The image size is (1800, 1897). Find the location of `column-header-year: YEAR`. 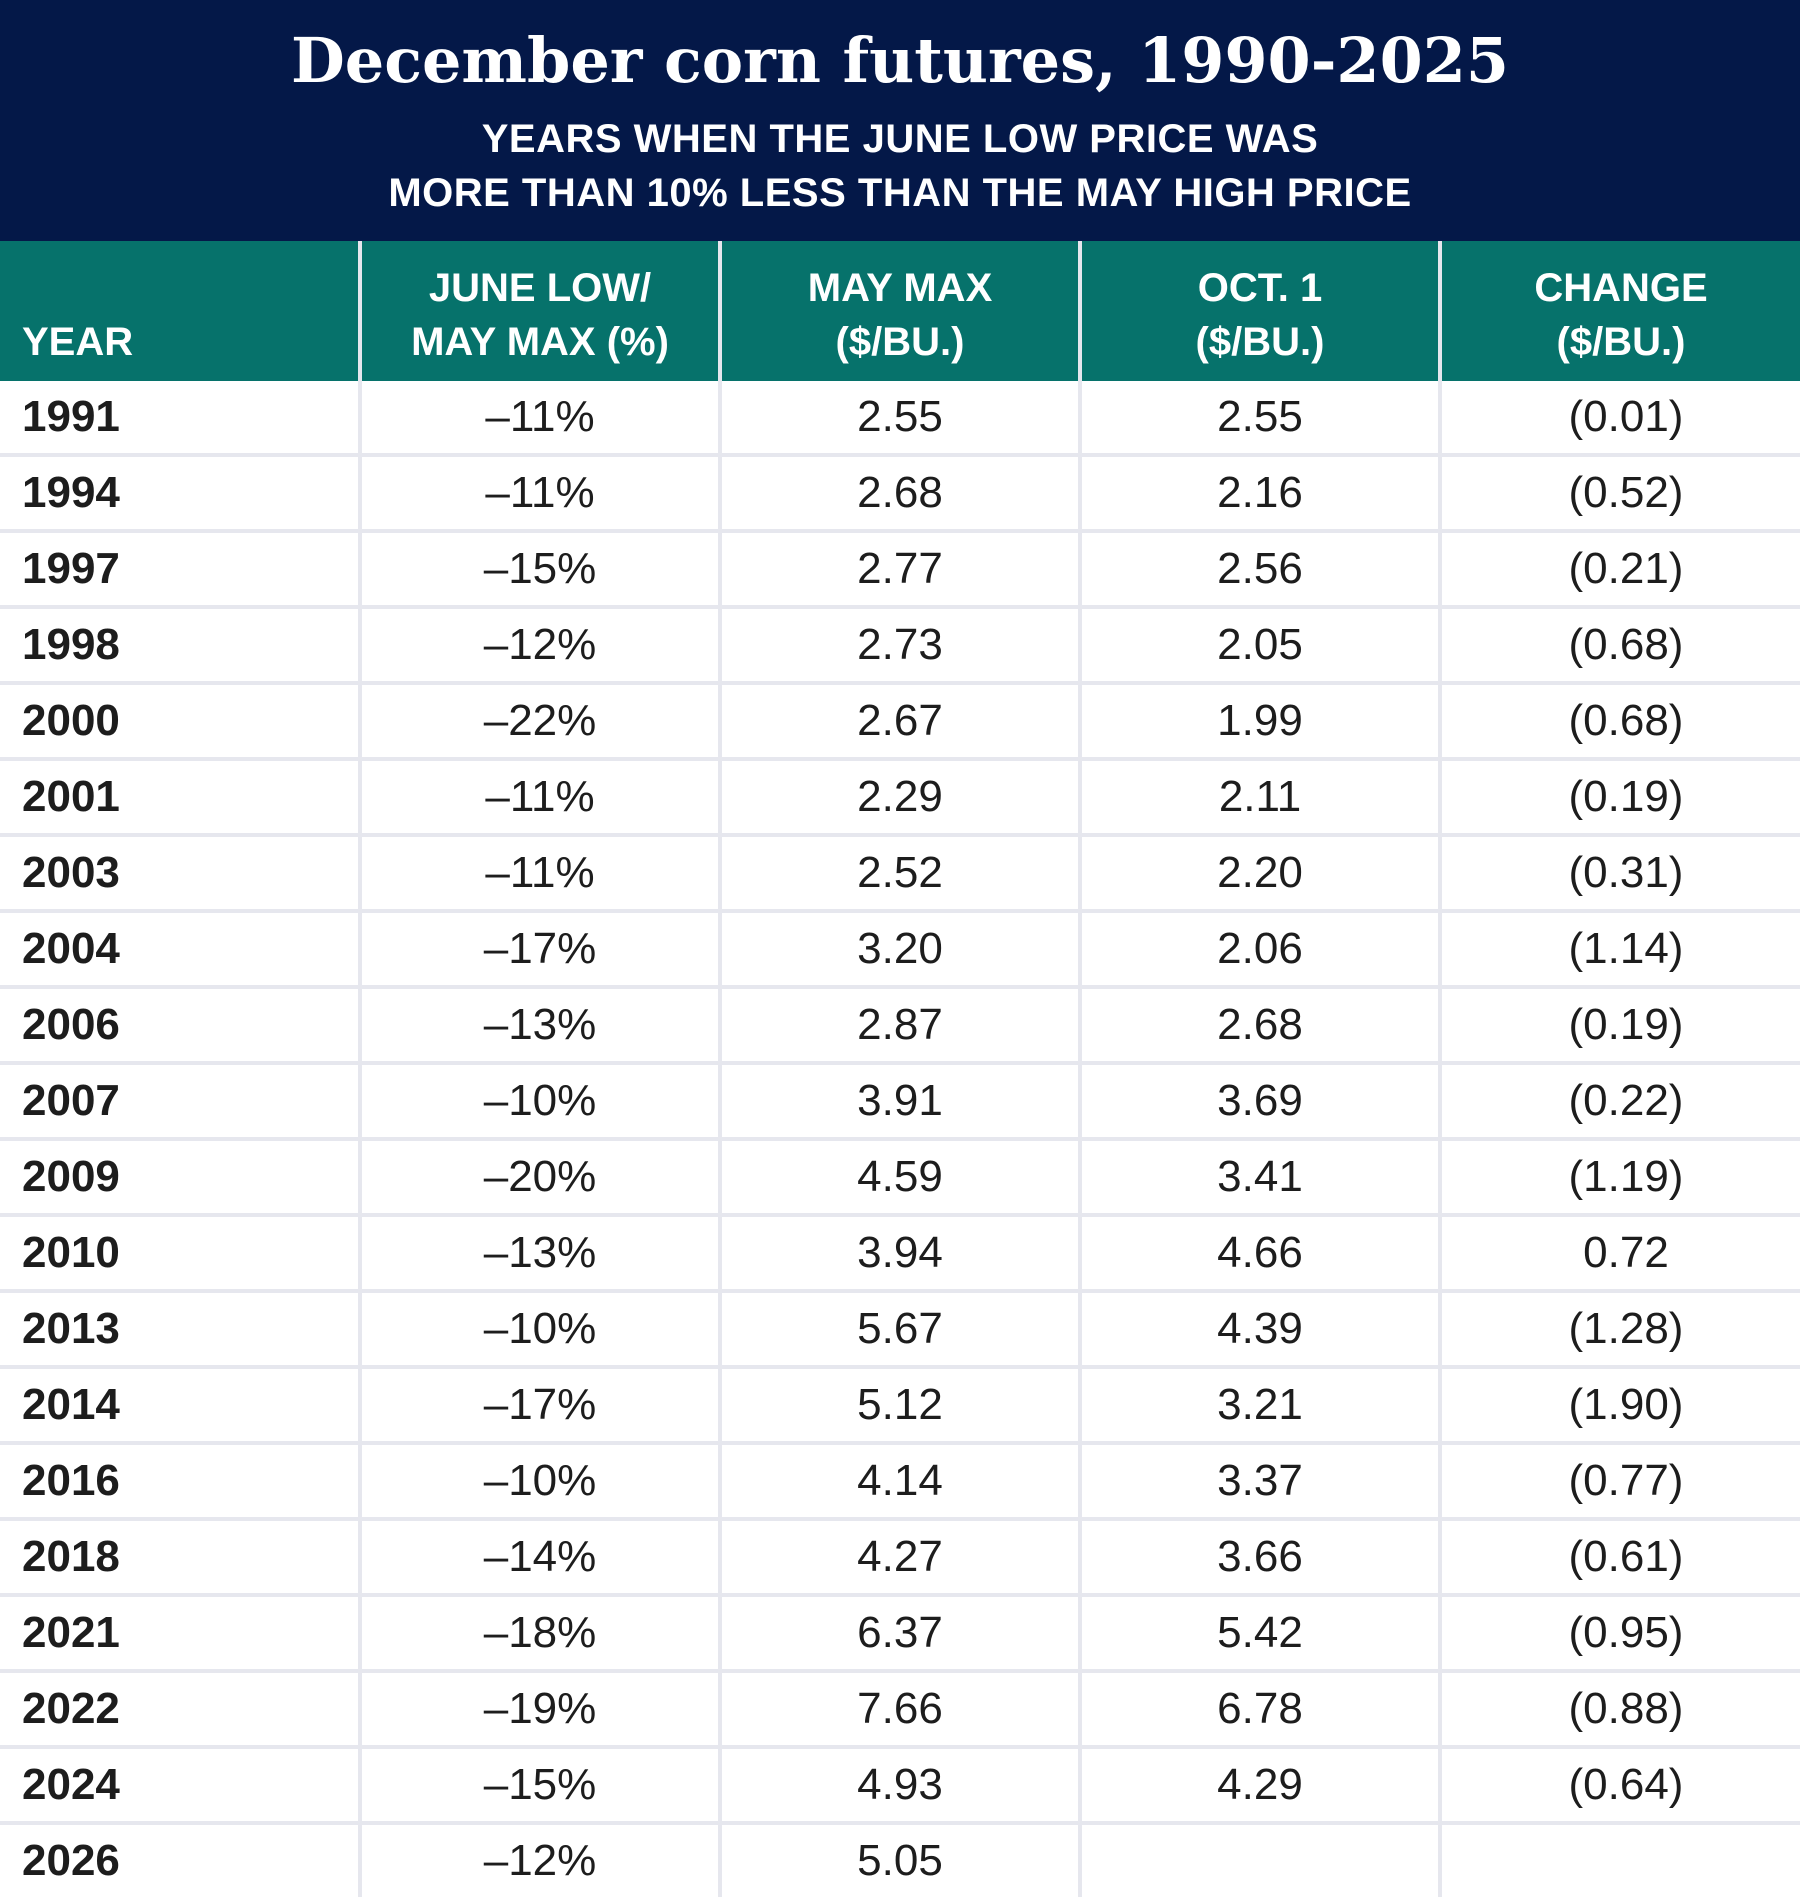

column-header-year: YEAR is located at coordinates (180, 311).